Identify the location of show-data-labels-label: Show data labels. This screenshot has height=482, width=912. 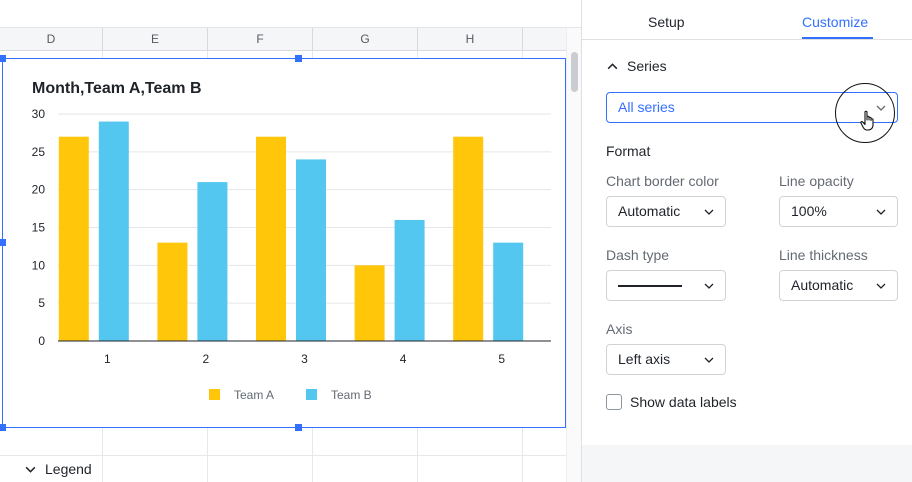
(683, 402).